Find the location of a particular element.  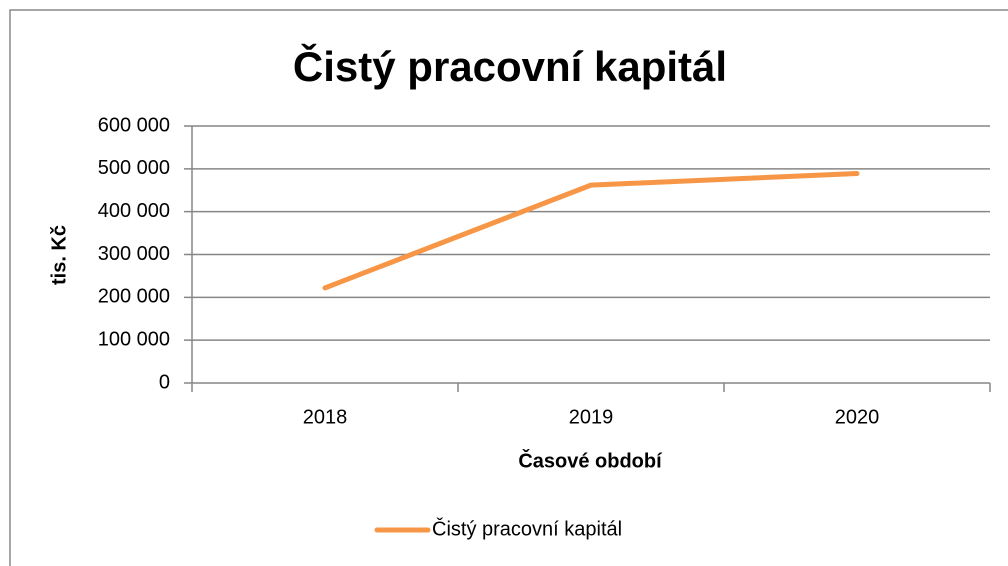

x-tick-label: 2018 is located at coordinates (325, 417).